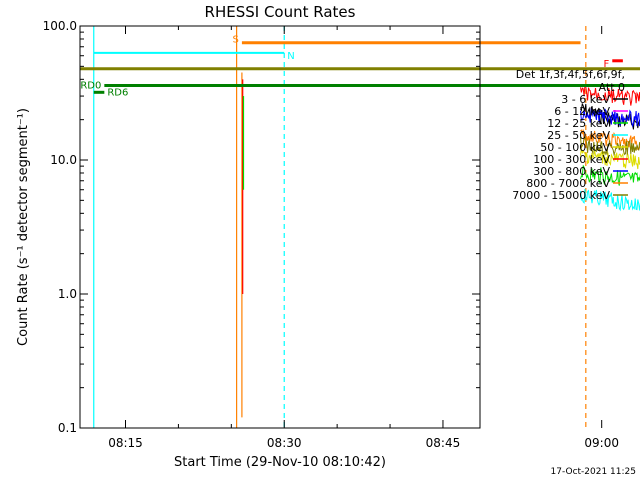 Image resolution: width=640 pixels, height=480 pixels. I want to click on legend-label-8: 7000 - 15000 keV, so click(561, 195).